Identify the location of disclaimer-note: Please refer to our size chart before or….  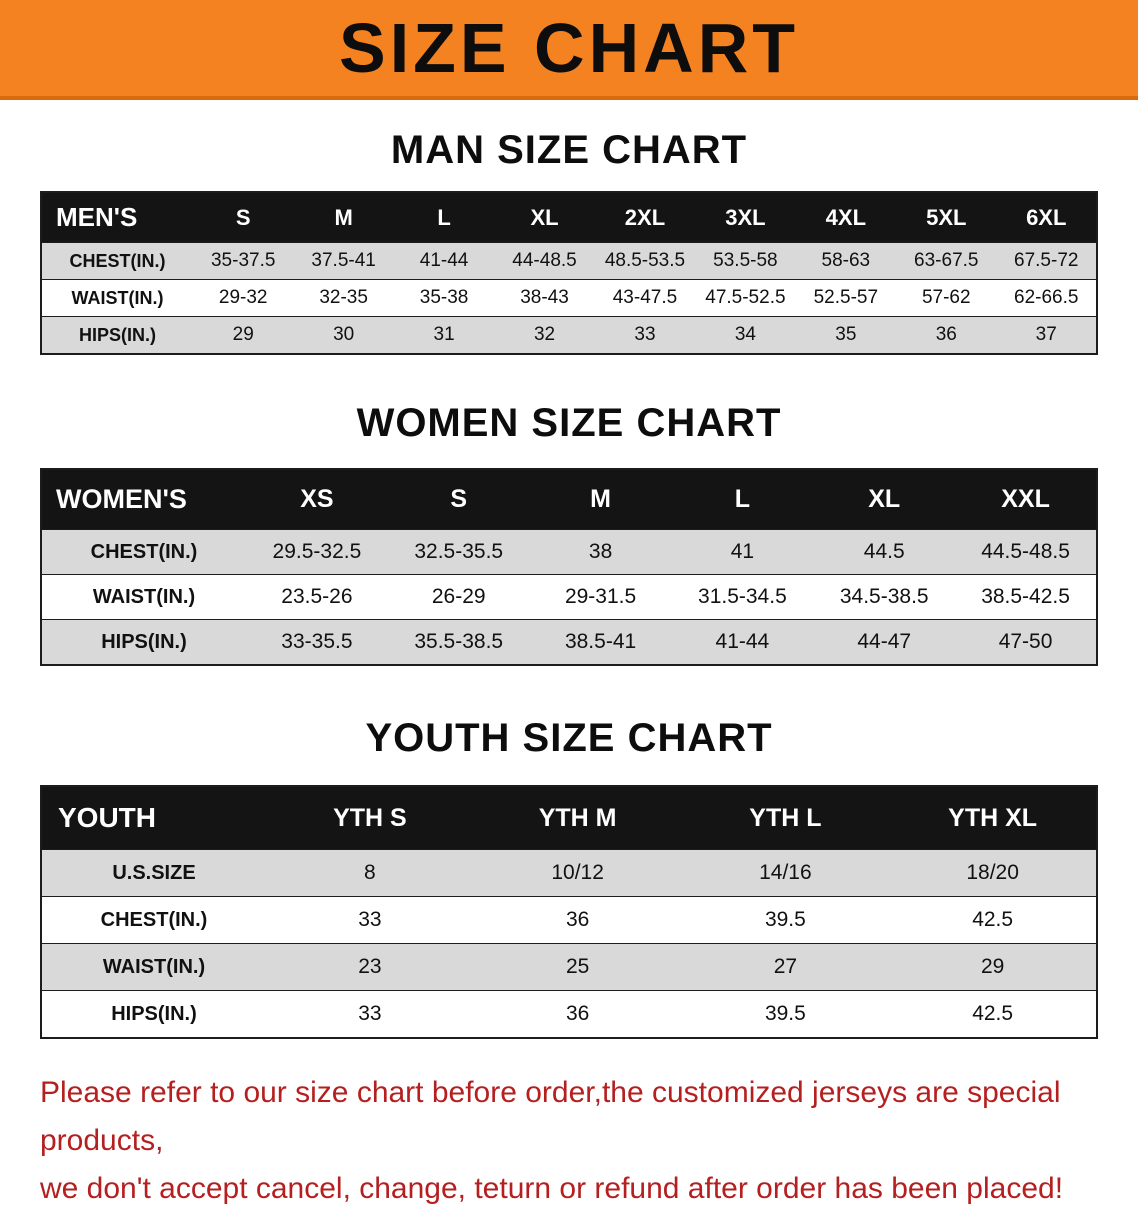
(570, 1141).